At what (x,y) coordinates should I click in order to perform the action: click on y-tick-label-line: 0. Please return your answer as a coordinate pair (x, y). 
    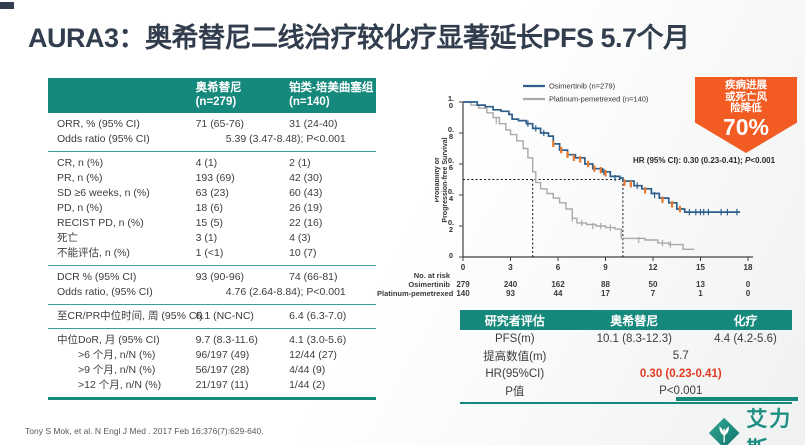
    Looking at the image, I should click on (451, 105).